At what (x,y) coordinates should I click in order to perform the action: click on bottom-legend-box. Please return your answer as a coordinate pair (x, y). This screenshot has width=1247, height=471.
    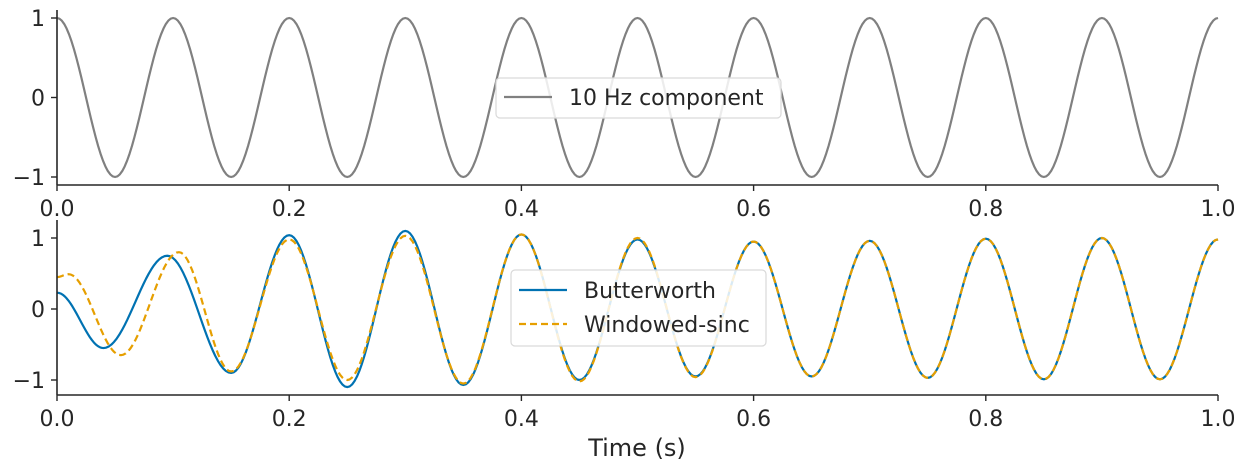
    Looking at the image, I should click on (638, 308).